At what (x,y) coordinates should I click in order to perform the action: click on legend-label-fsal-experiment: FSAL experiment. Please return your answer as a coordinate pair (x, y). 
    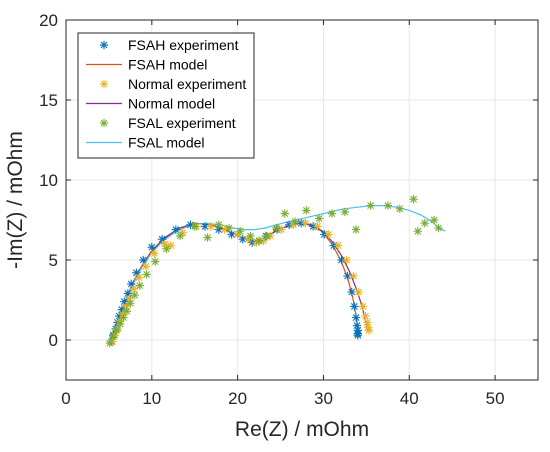
    Looking at the image, I should click on (182, 123).